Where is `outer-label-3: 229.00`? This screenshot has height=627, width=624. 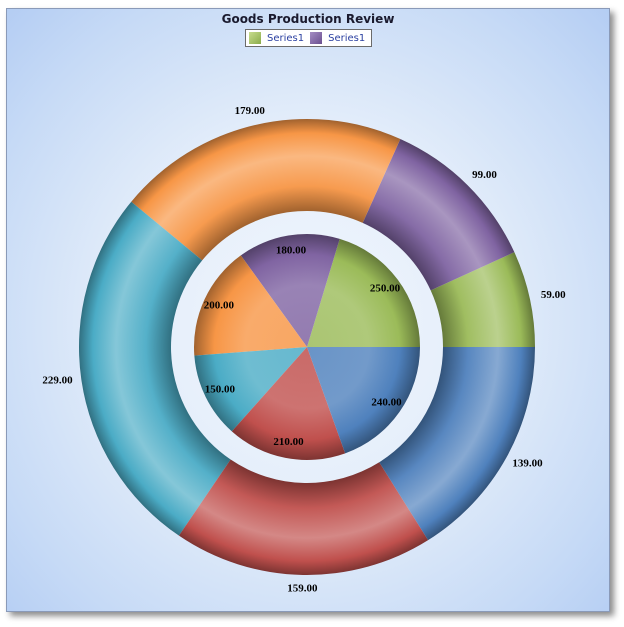 outer-label-3: 229.00 is located at coordinates (57, 381).